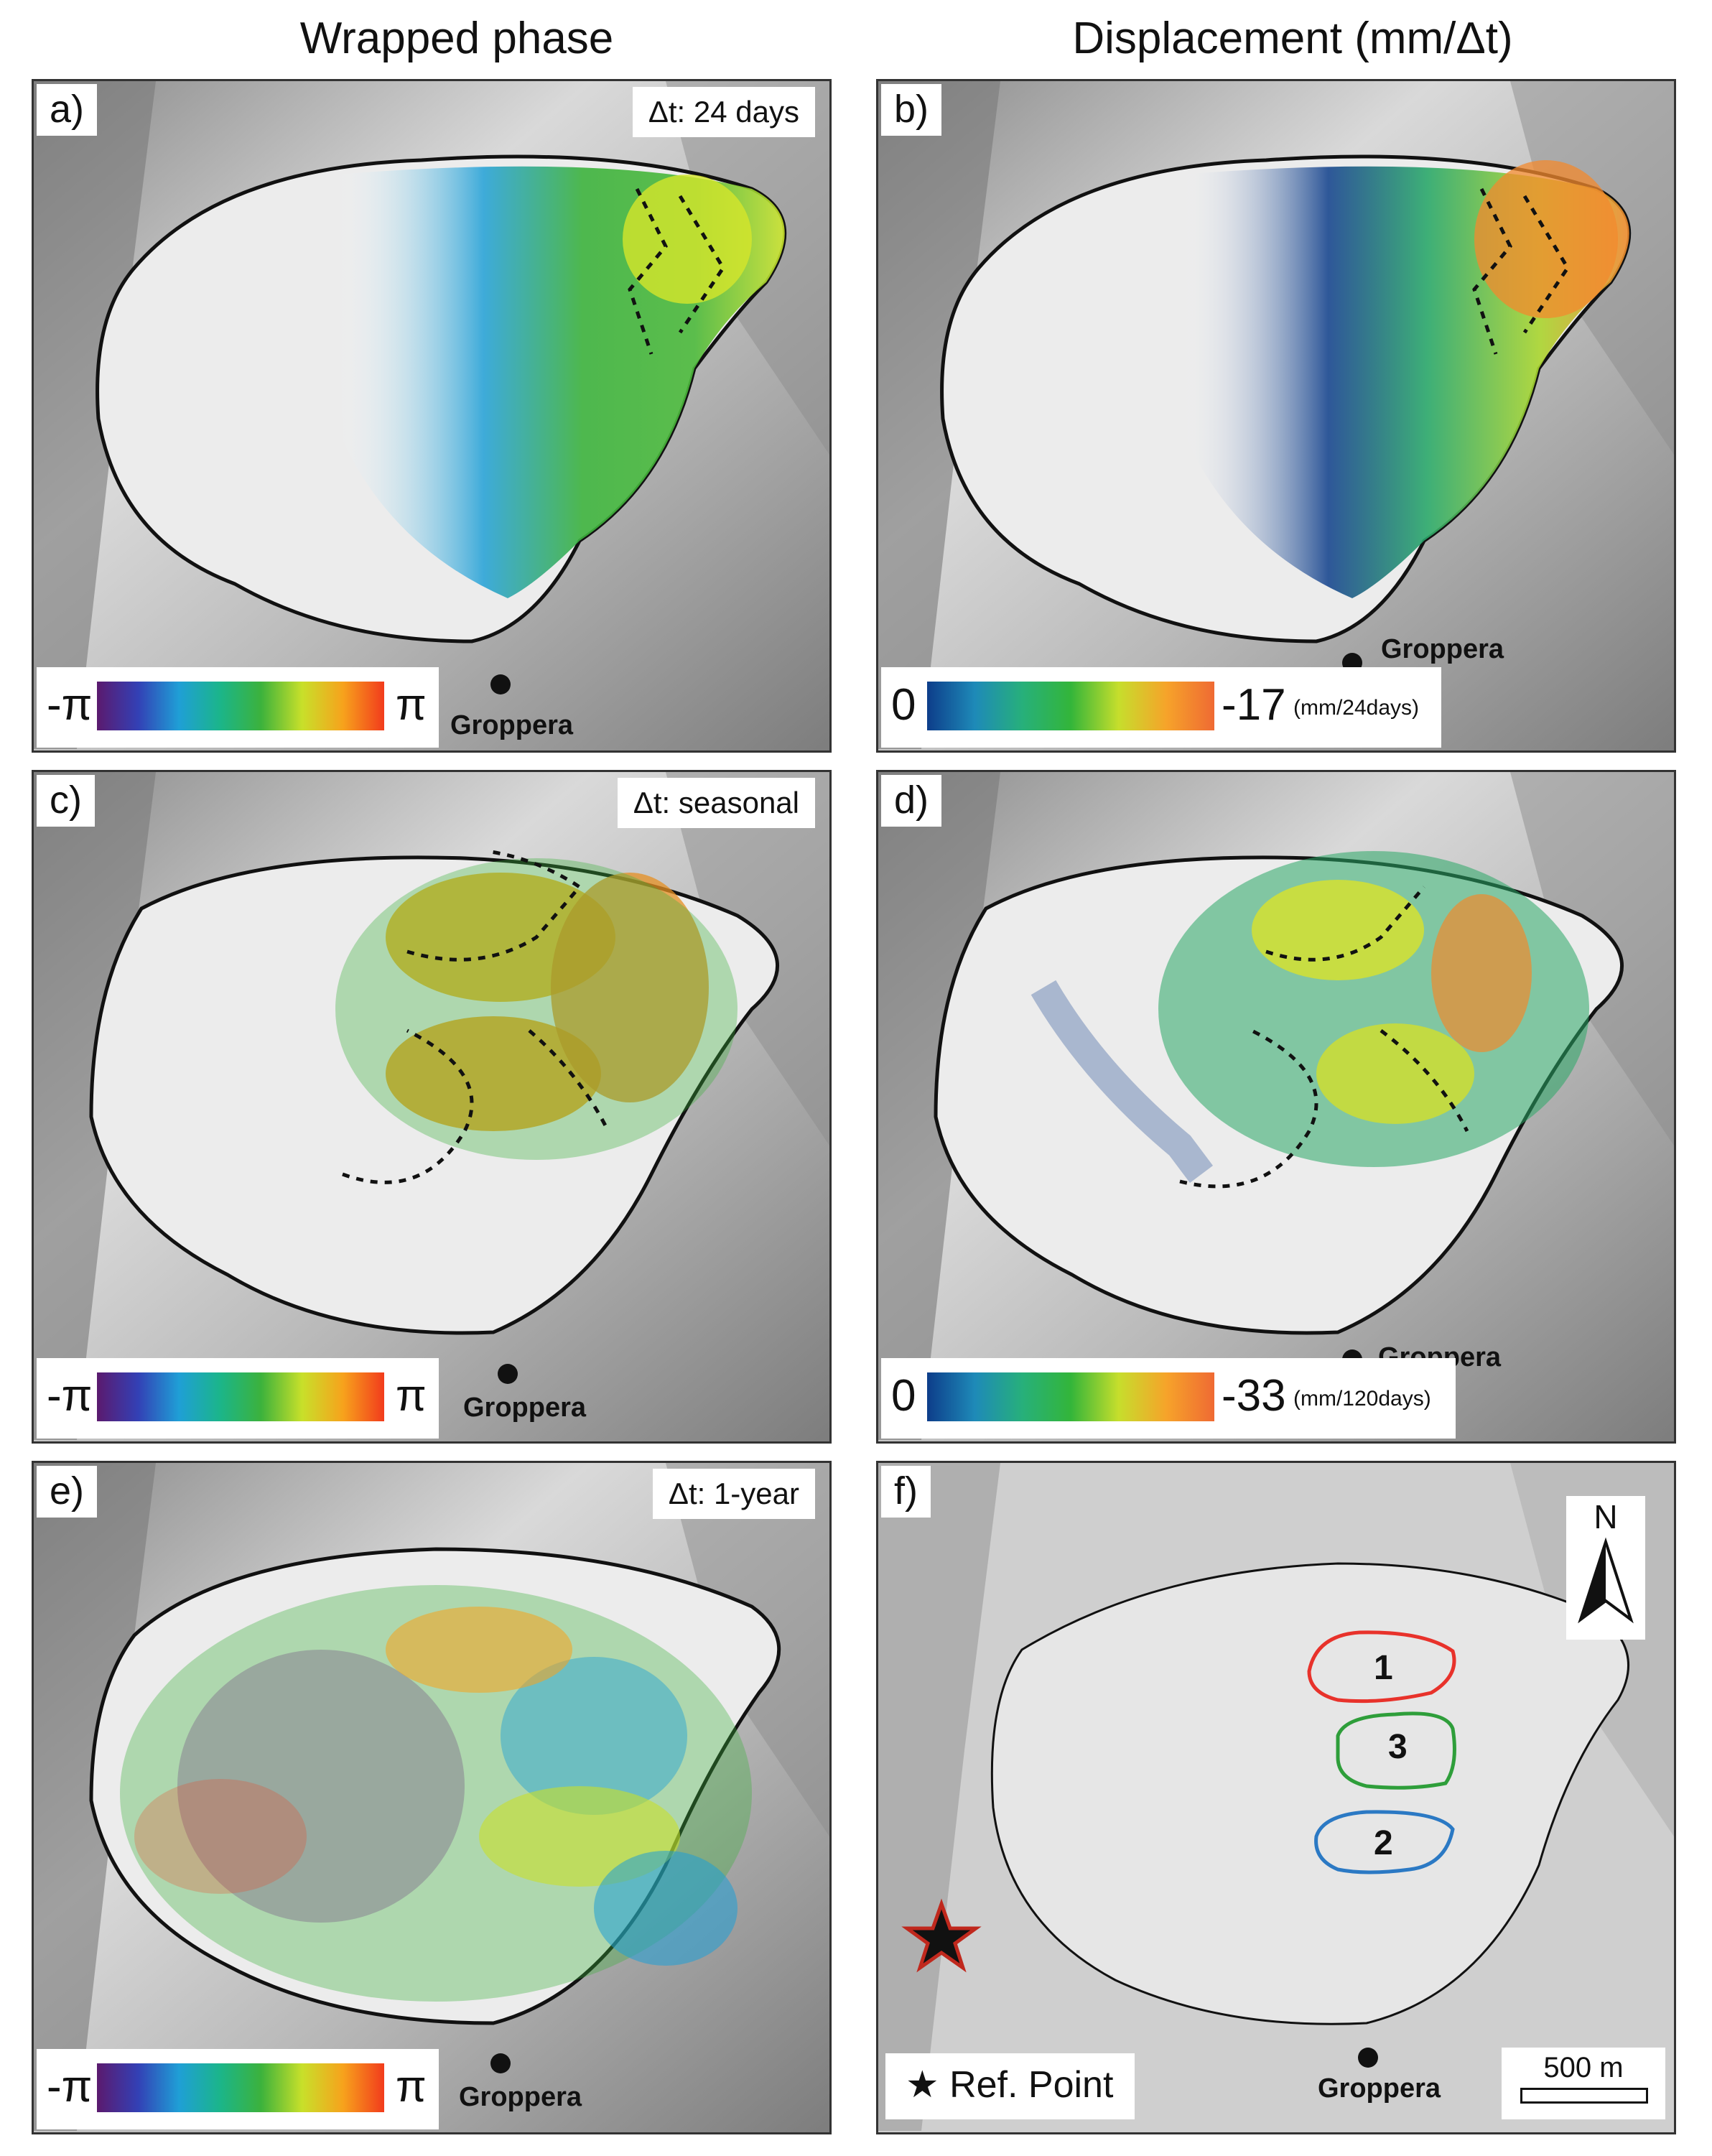 This screenshot has height=2156, width=1712. I want to click on panel-letter: e), so click(67, 1492).